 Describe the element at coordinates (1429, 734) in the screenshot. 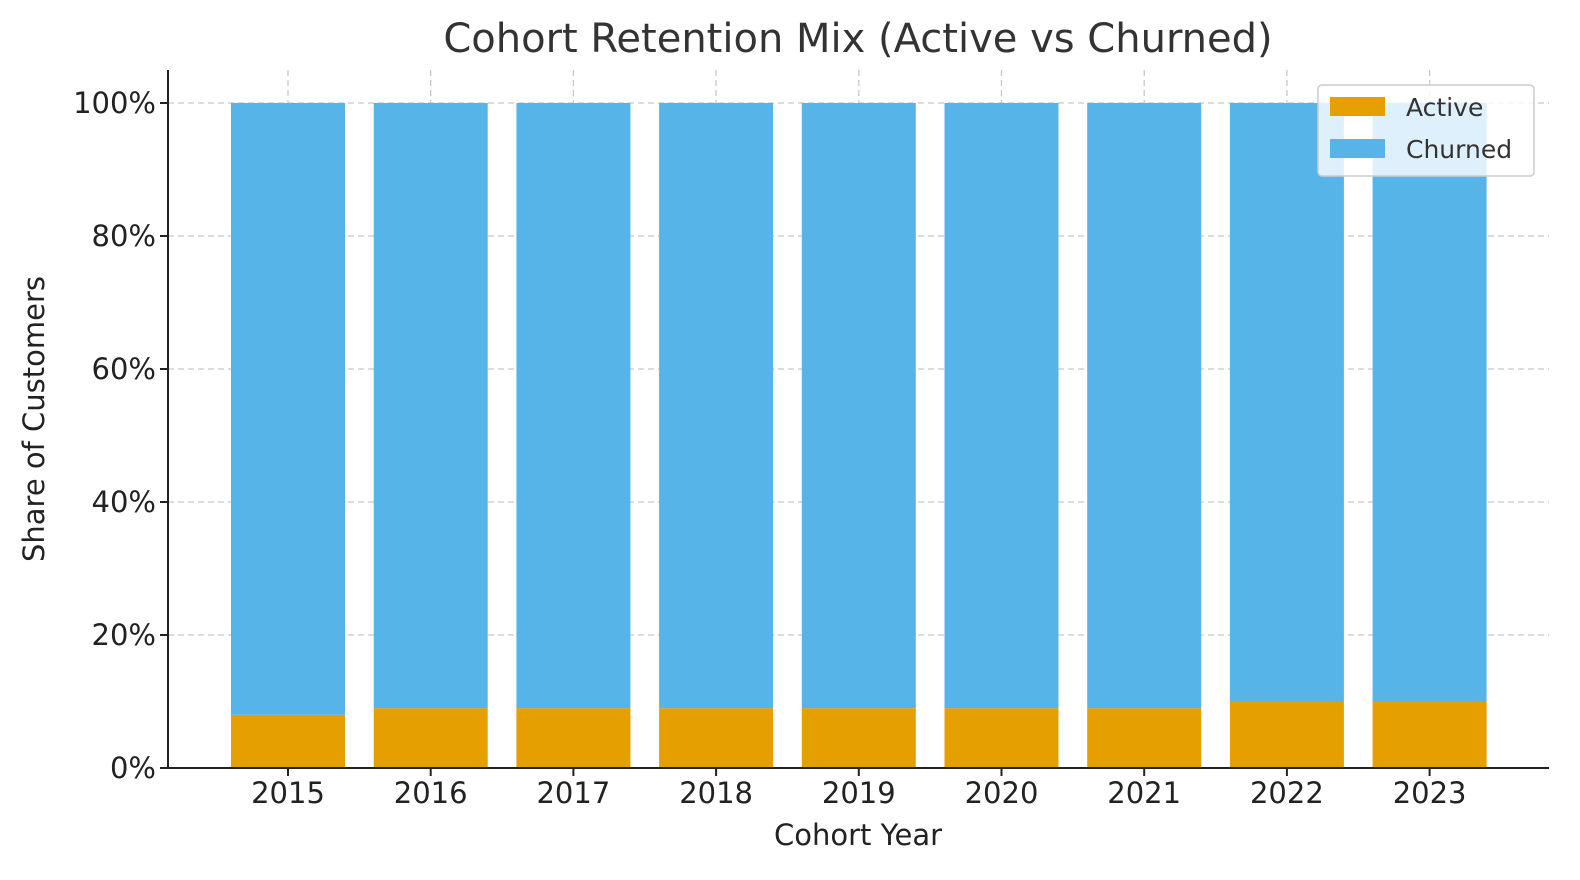

I see `bar-active-2023` at that location.